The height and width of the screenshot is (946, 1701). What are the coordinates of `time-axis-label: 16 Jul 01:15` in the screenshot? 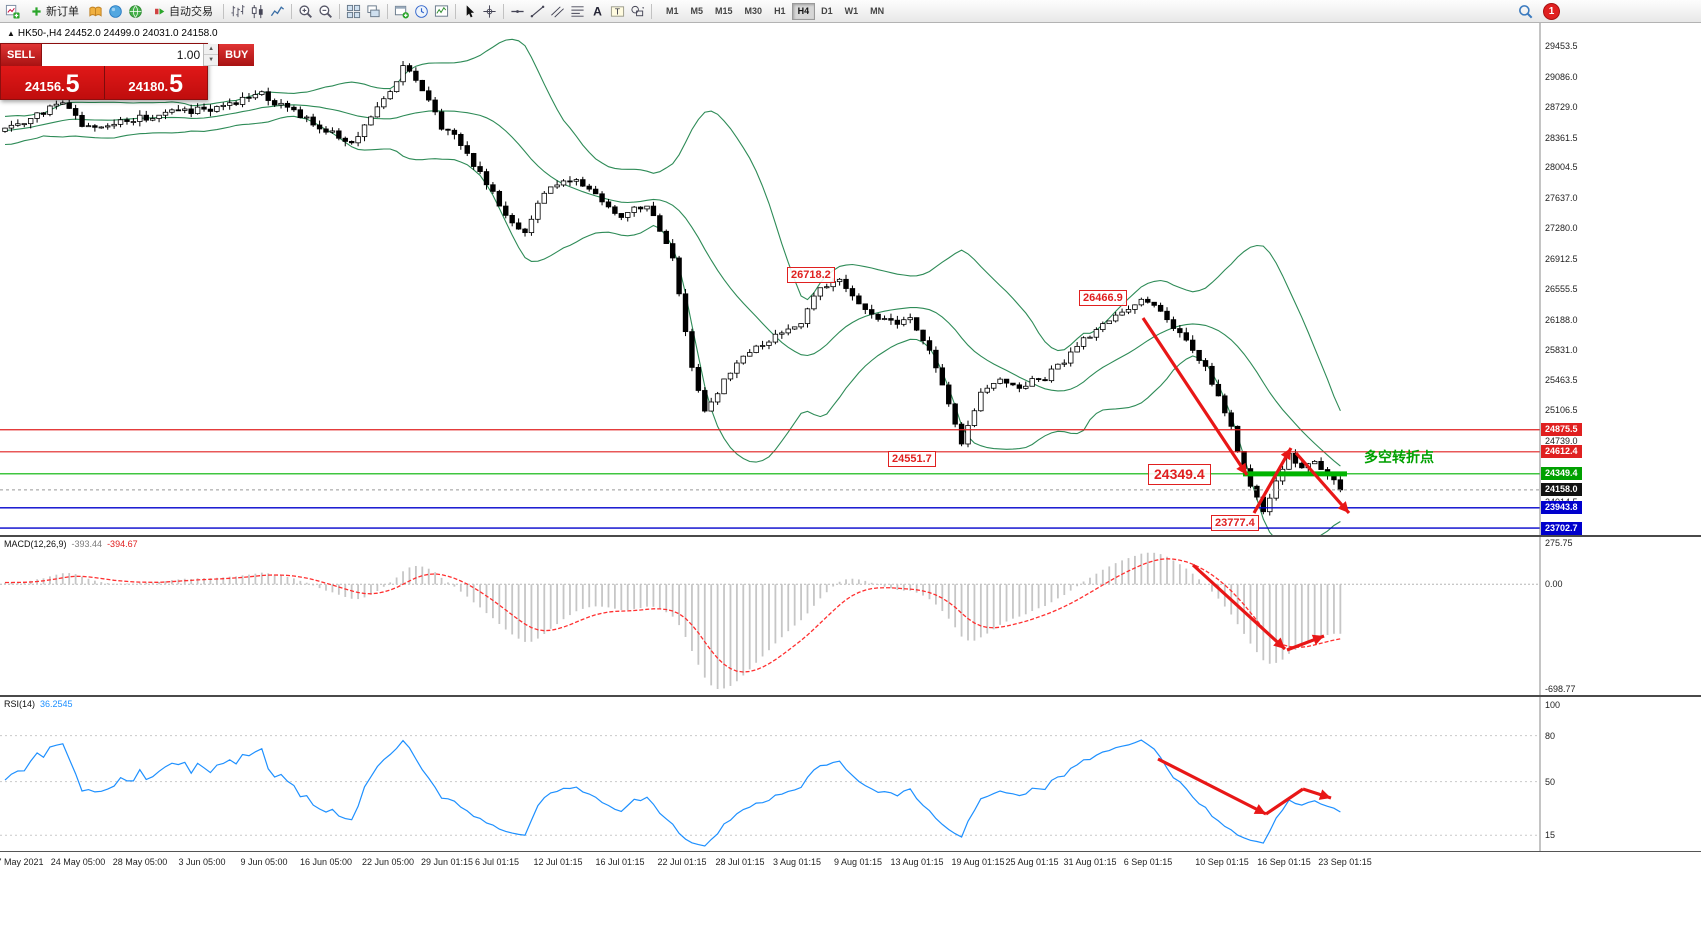 It's located at (620, 862).